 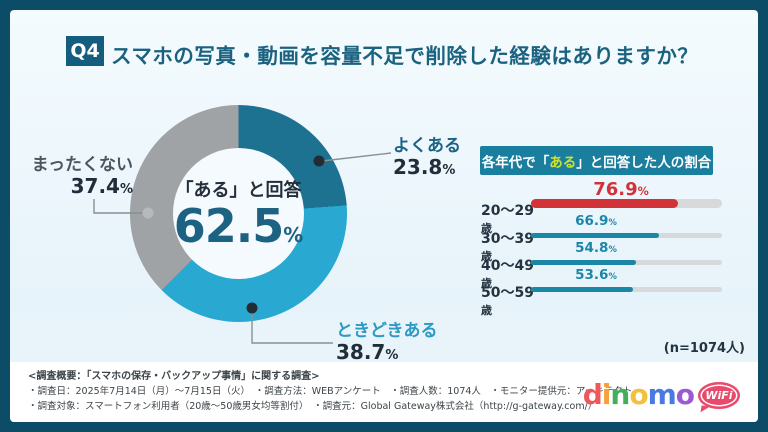 I want to click on bar-track-30s, so click(x=626, y=235).